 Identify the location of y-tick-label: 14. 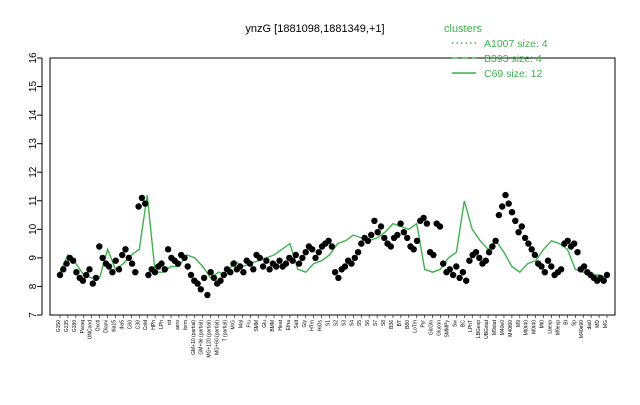
(33, 115).